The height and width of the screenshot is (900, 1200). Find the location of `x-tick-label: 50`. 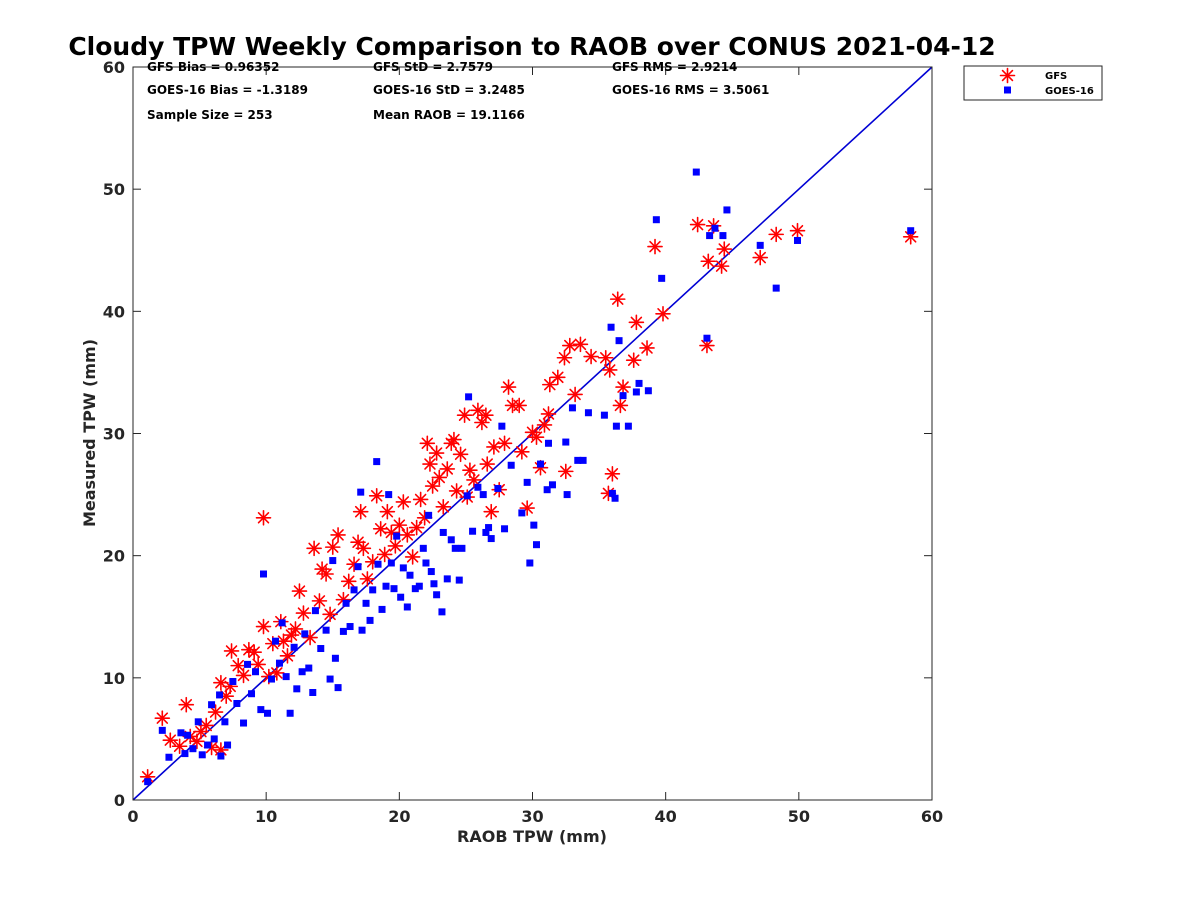

x-tick-label: 50 is located at coordinates (799, 816).